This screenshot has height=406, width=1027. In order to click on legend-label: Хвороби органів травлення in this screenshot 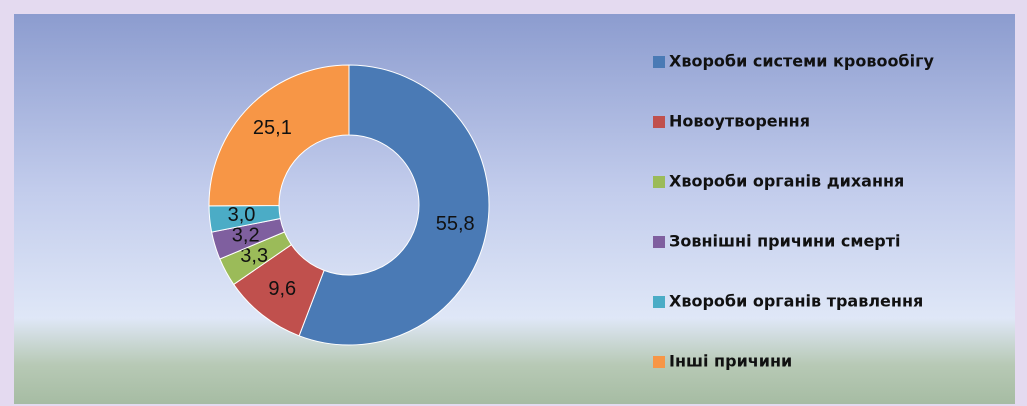, I will do `click(796, 301)`.